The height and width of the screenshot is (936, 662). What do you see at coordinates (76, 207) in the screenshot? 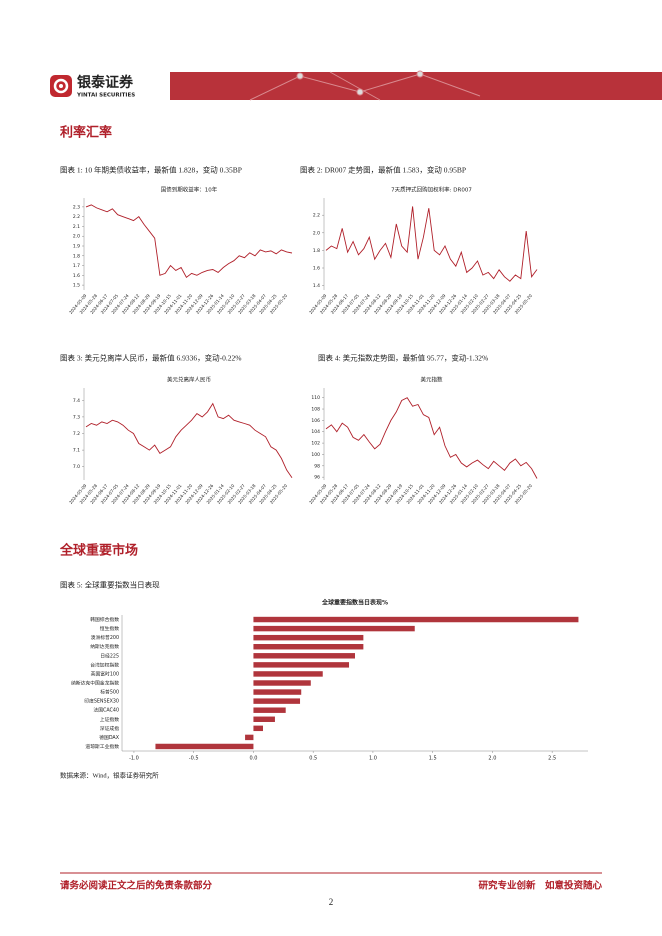
I see `y-tick-label: 2.3` at bounding box center [76, 207].